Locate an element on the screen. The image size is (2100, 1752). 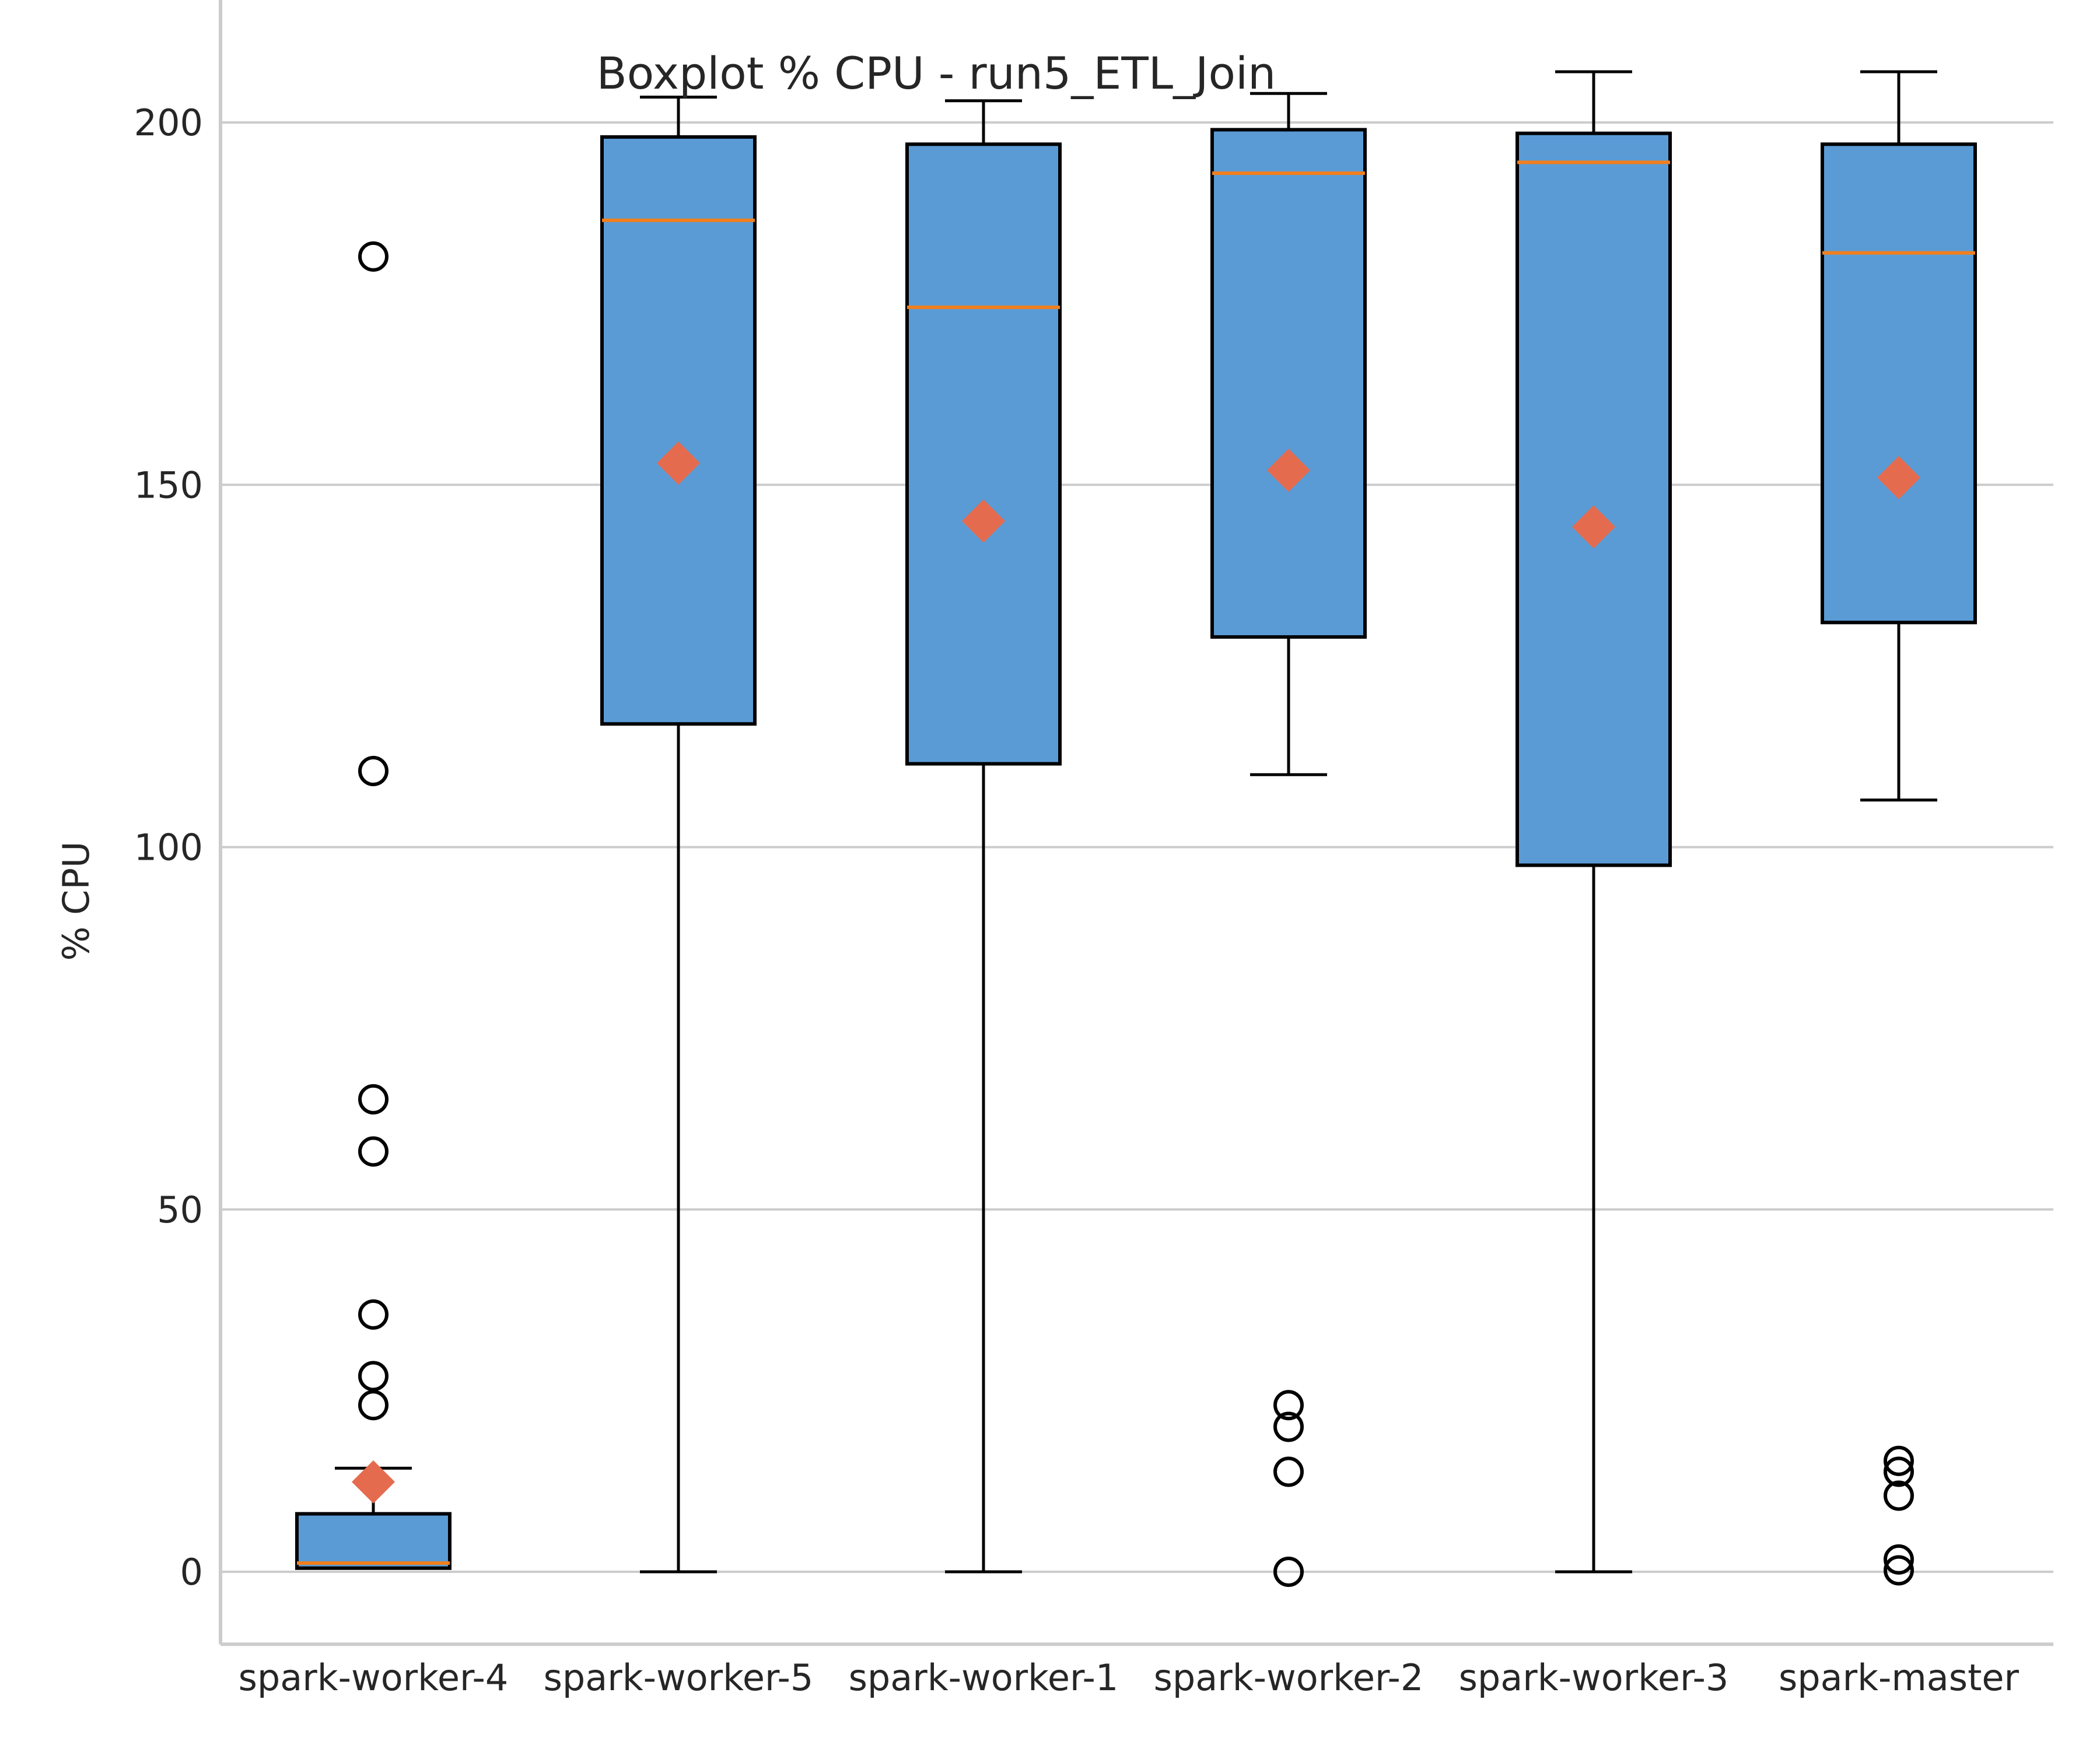
chart-title: Boxplot % CPU - run5_ETL_Join is located at coordinates (936, 73).